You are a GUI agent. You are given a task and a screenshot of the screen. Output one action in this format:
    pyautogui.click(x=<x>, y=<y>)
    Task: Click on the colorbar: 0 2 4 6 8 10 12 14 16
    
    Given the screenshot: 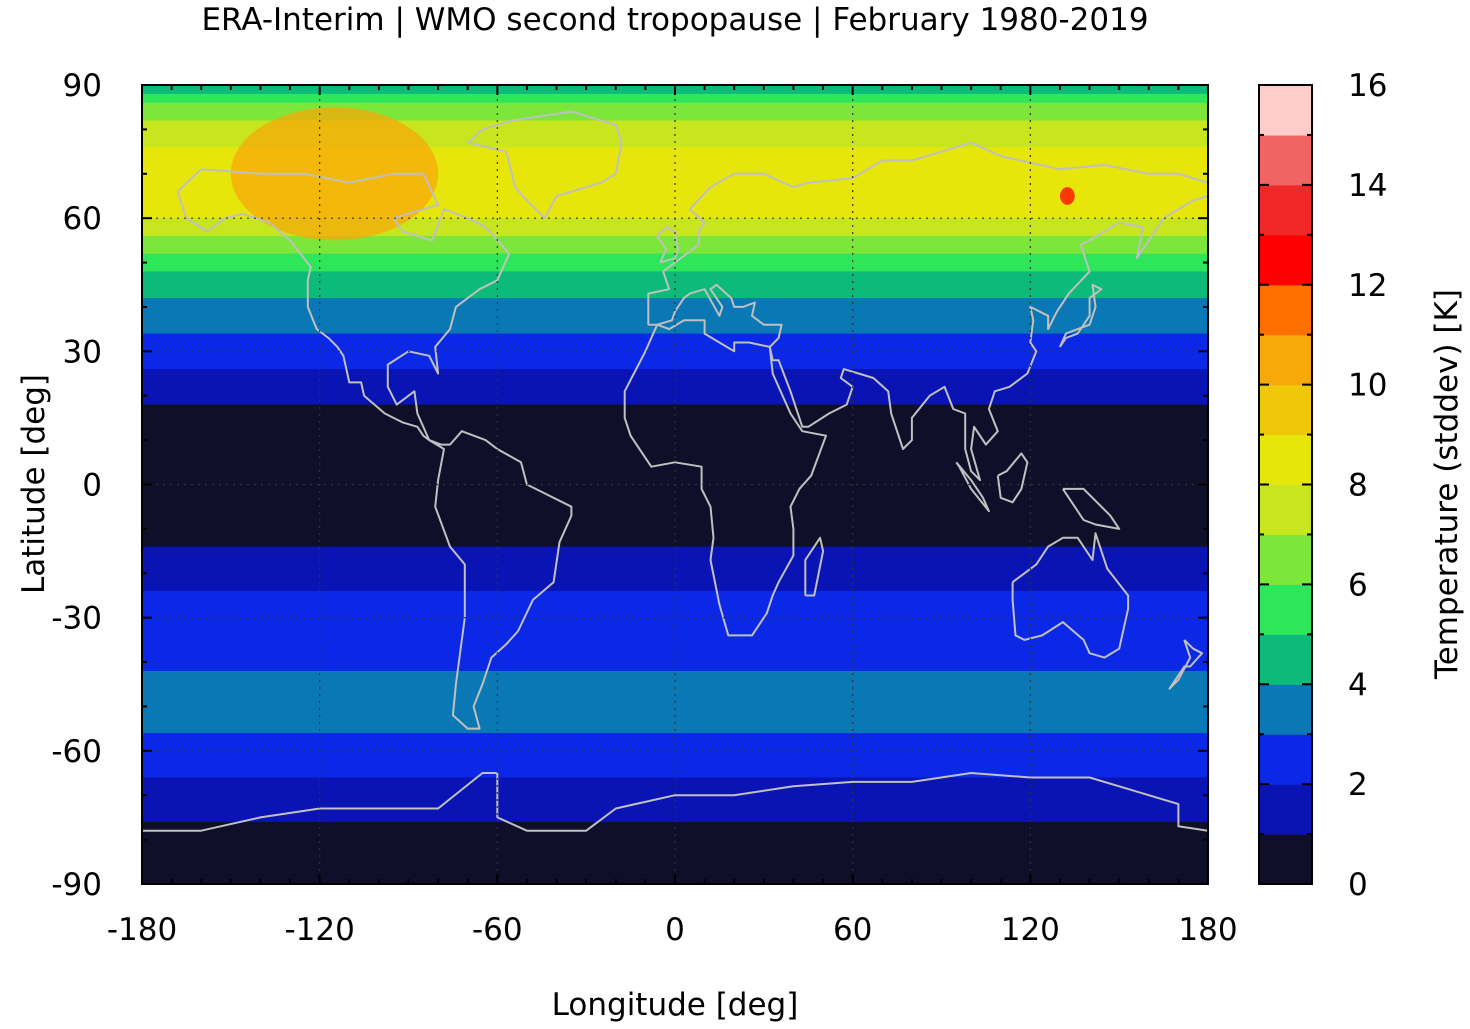 What is the action you would take?
    pyautogui.click(x=1322, y=485)
    